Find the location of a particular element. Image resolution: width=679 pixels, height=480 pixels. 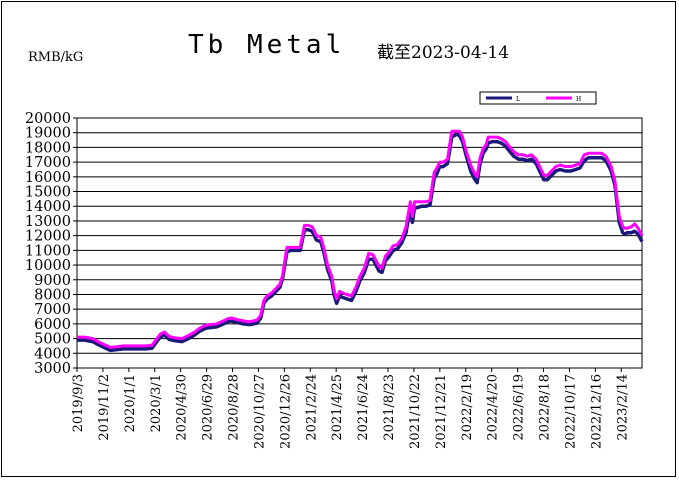

x-tick-label: 2022/10/17 is located at coordinates (570, 411).